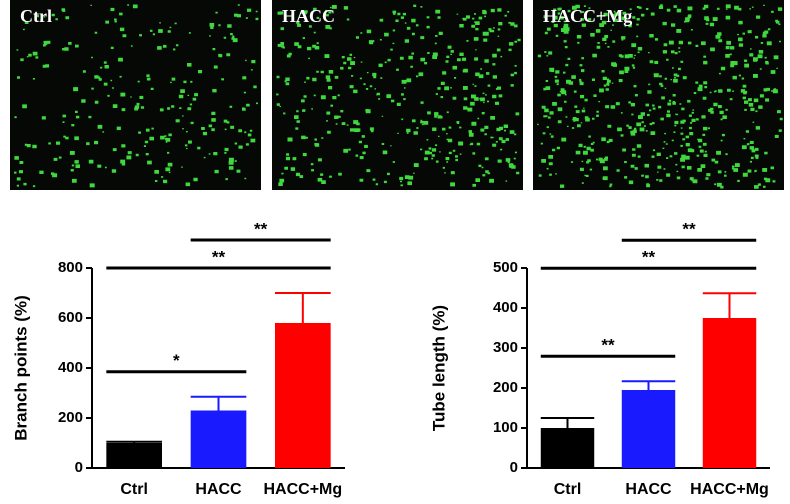 The height and width of the screenshot is (504, 790). What do you see at coordinates (70, 317) in the screenshot?
I see `y-tick-label: 600` at bounding box center [70, 317].